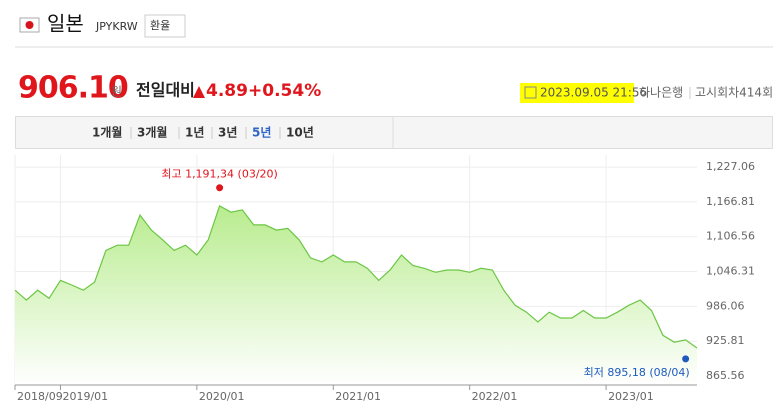  What do you see at coordinates (261, 133) in the screenshot?
I see `tab: 5년` at bounding box center [261, 133].